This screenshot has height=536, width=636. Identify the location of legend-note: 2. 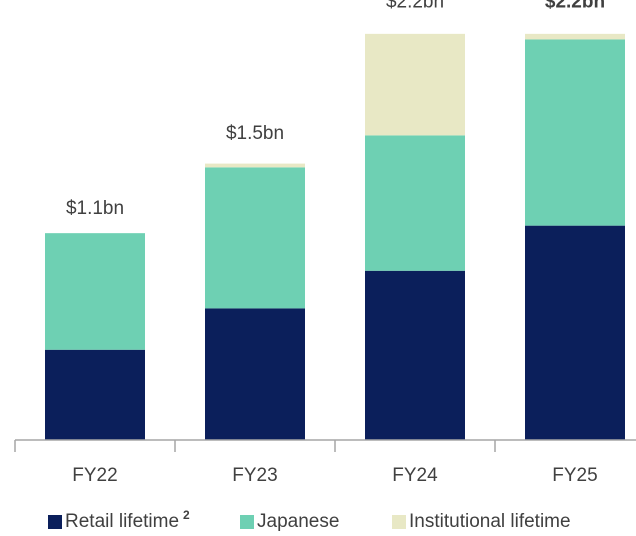
(186, 515).